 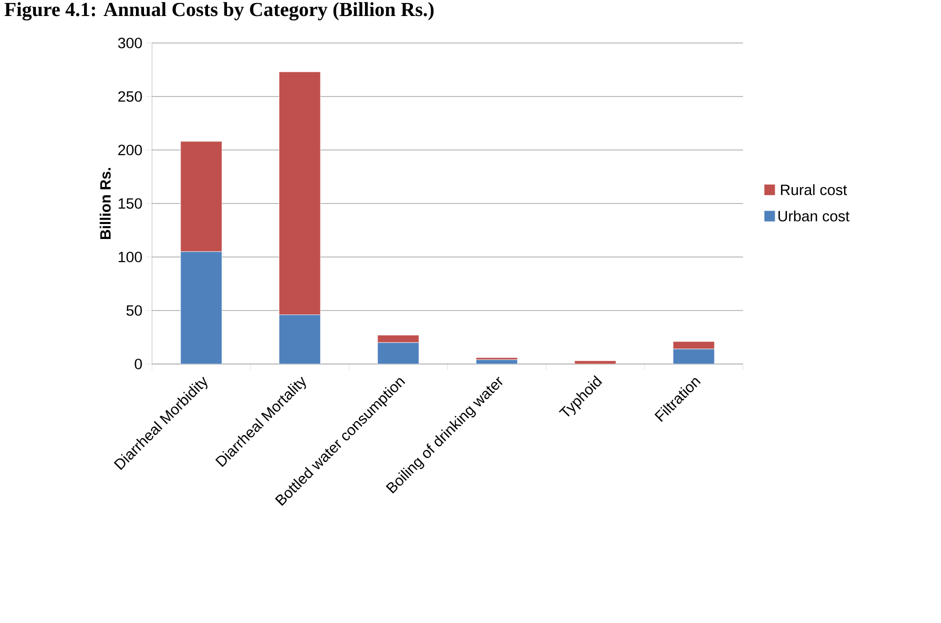 What do you see at coordinates (814, 216) in the screenshot?
I see `legend-label: Urban cost` at bounding box center [814, 216].